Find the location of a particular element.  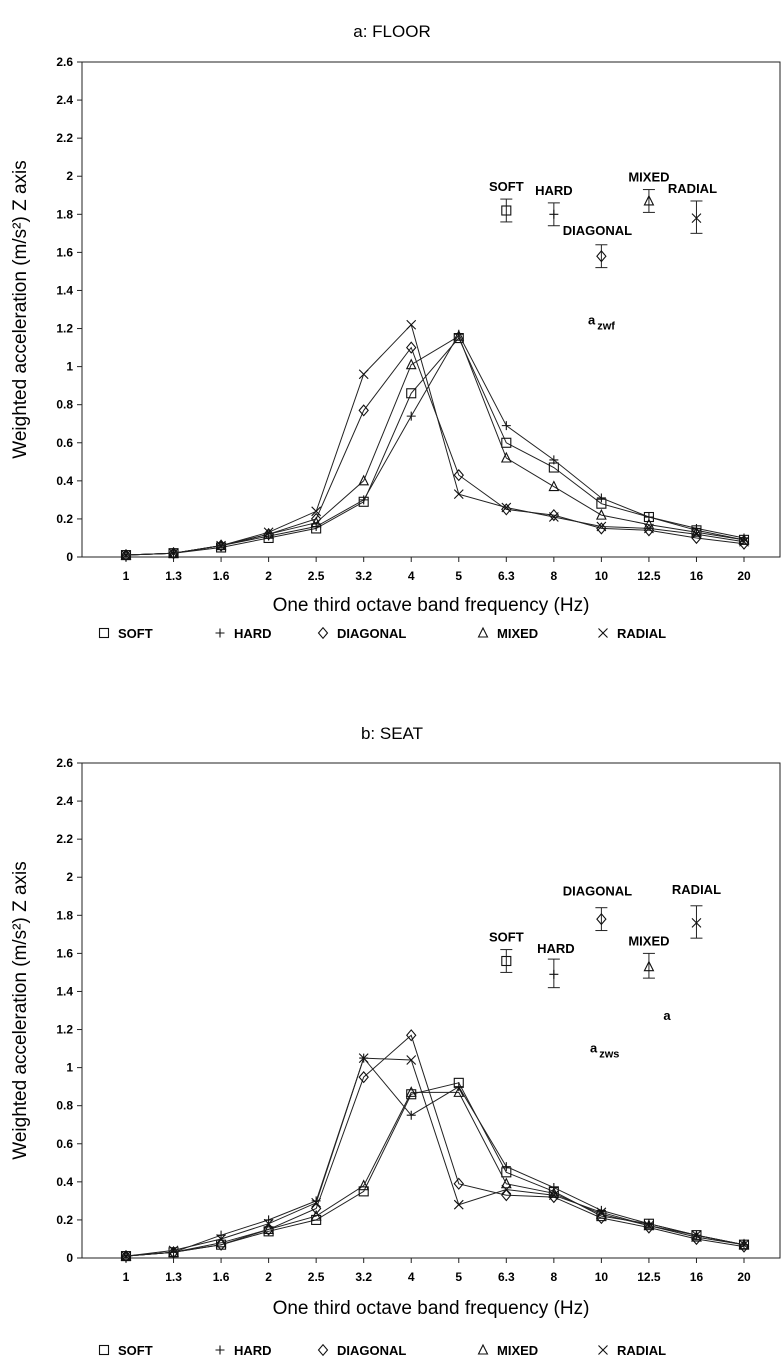

legend-item-hard: HARD is located at coordinates (243, 1350).